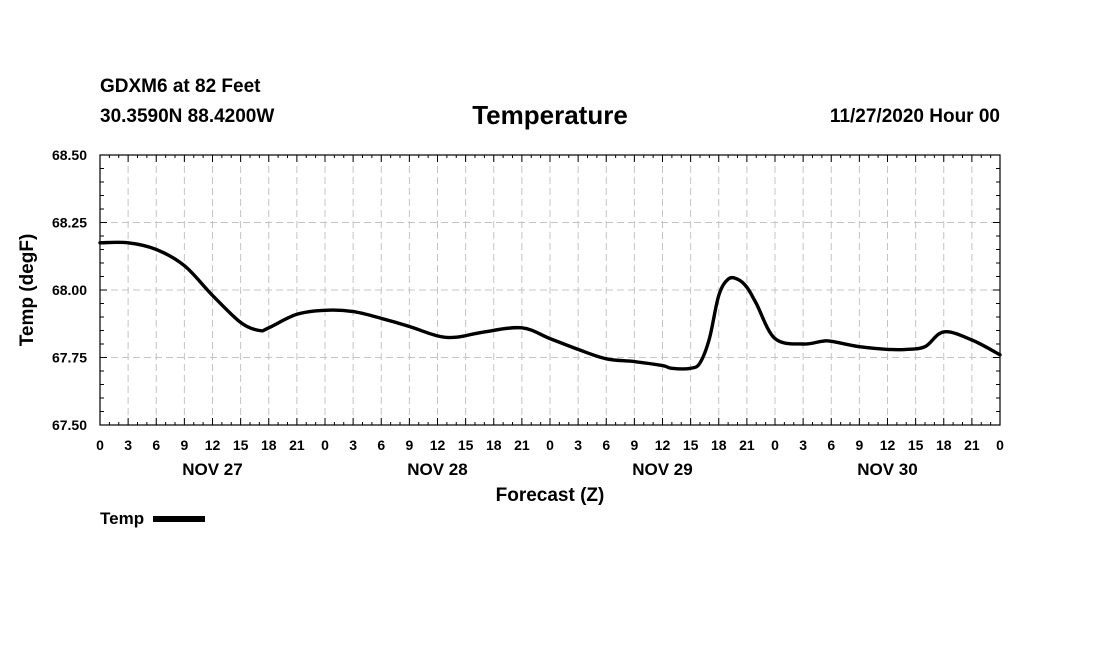 This screenshot has height=650, width=1100. What do you see at coordinates (550, 495) in the screenshot?
I see `x-axis-title: Forecast (Z)` at bounding box center [550, 495].